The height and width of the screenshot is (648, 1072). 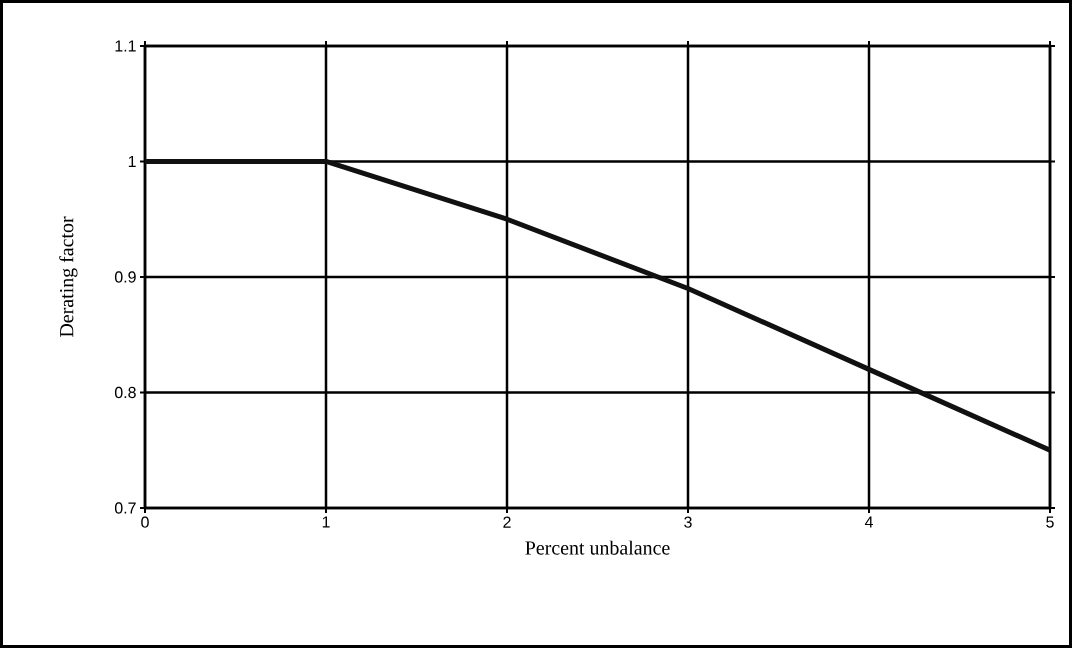 What do you see at coordinates (1050, 522) in the screenshot?
I see `x-tick-label: 5` at bounding box center [1050, 522].